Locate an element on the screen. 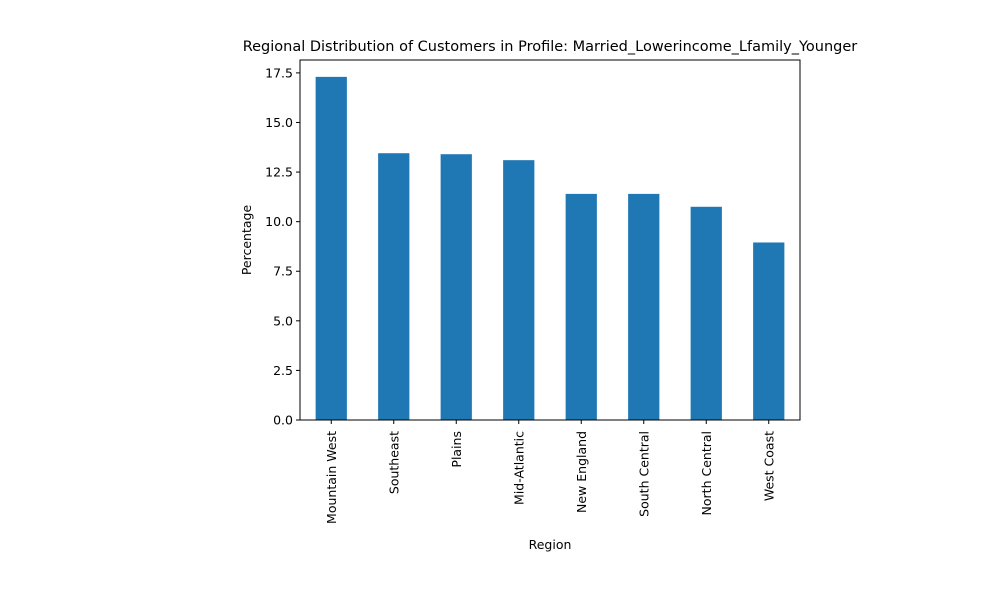 This screenshot has width=1000, height=604. y-tick-label: 15.0 is located at coordinates (279, 122).